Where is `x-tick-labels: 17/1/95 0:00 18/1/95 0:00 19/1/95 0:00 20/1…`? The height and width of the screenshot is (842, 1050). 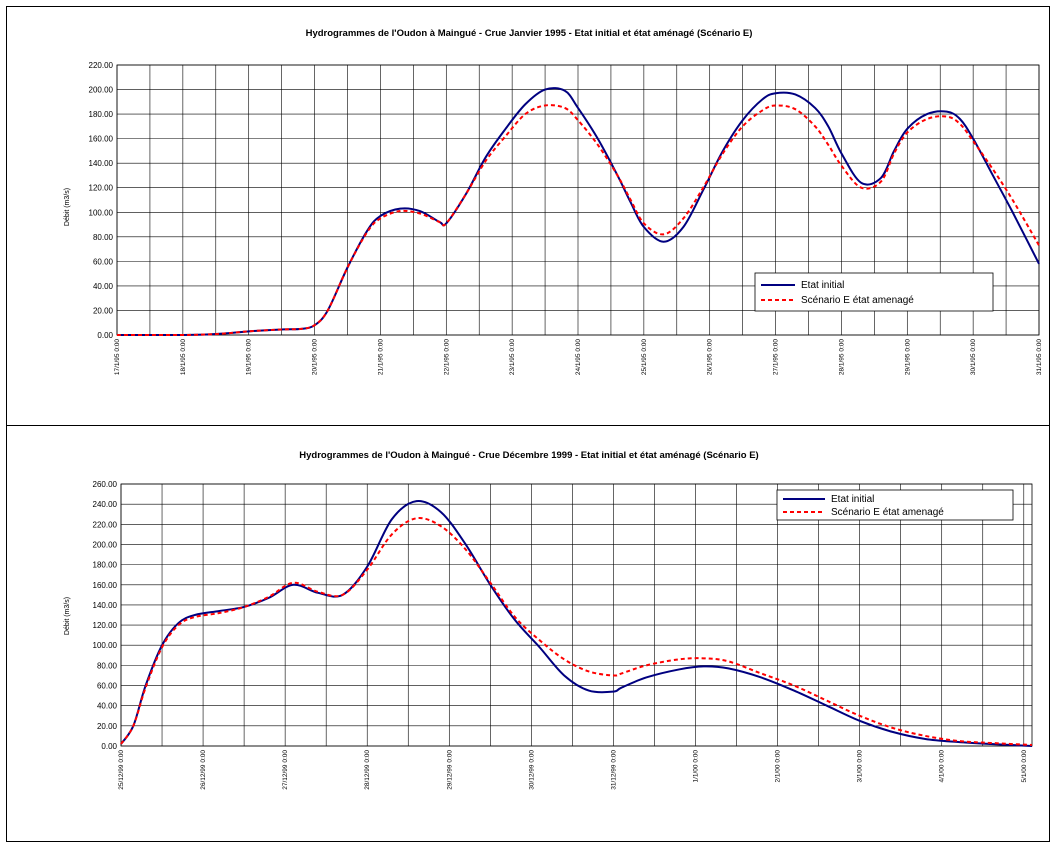
x-tick-labels: 17/1/95 0:00 18/1/95 0:00 19/1/95 0:00 20/1… is located at coordinates (578, 357).